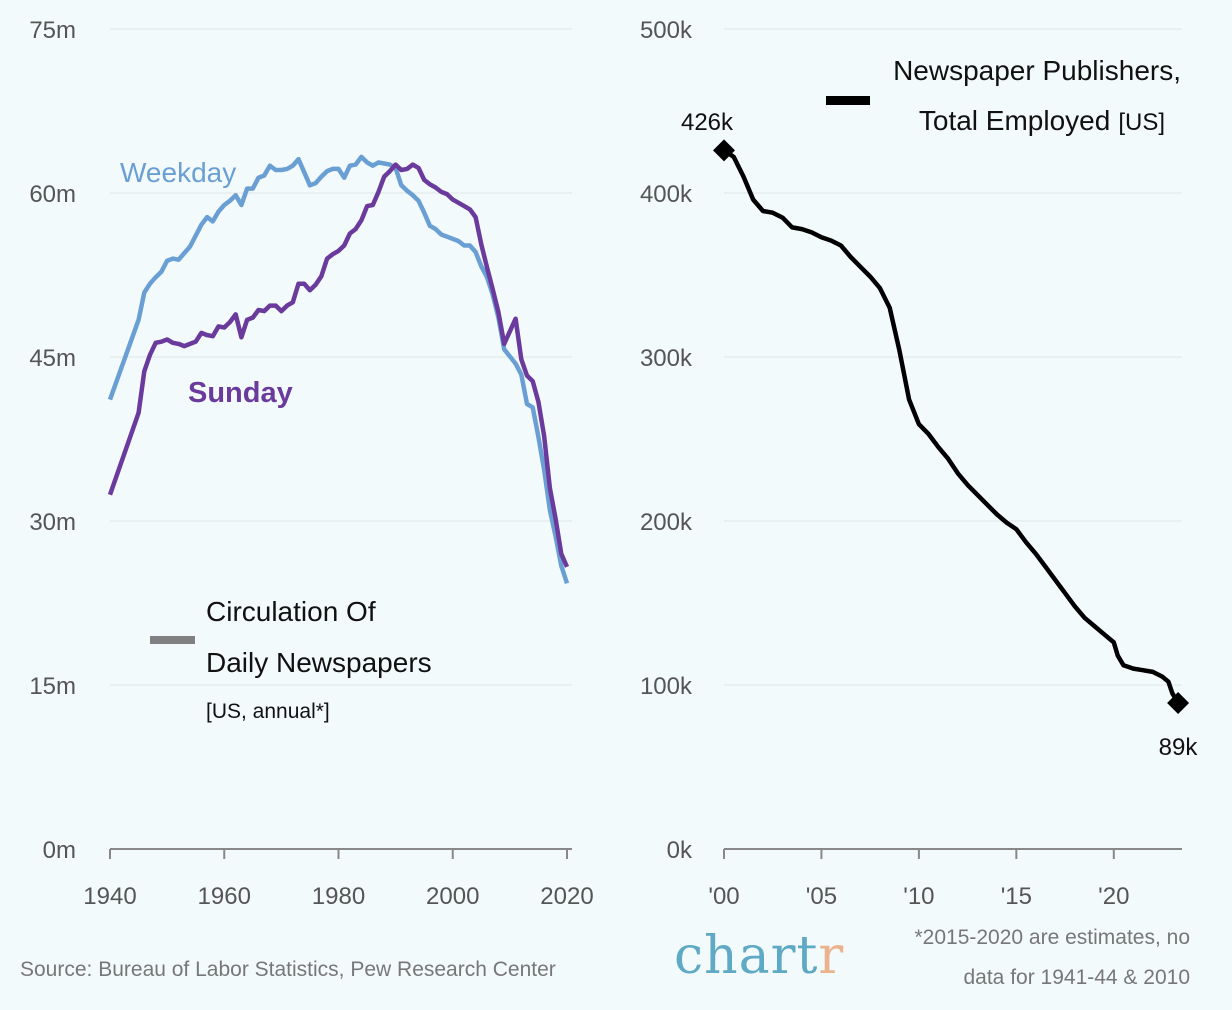 Image resolution: width=1232 pixels, height=1010 pixels. I want to click on x-tick-label: '15, so click(1016, 896).